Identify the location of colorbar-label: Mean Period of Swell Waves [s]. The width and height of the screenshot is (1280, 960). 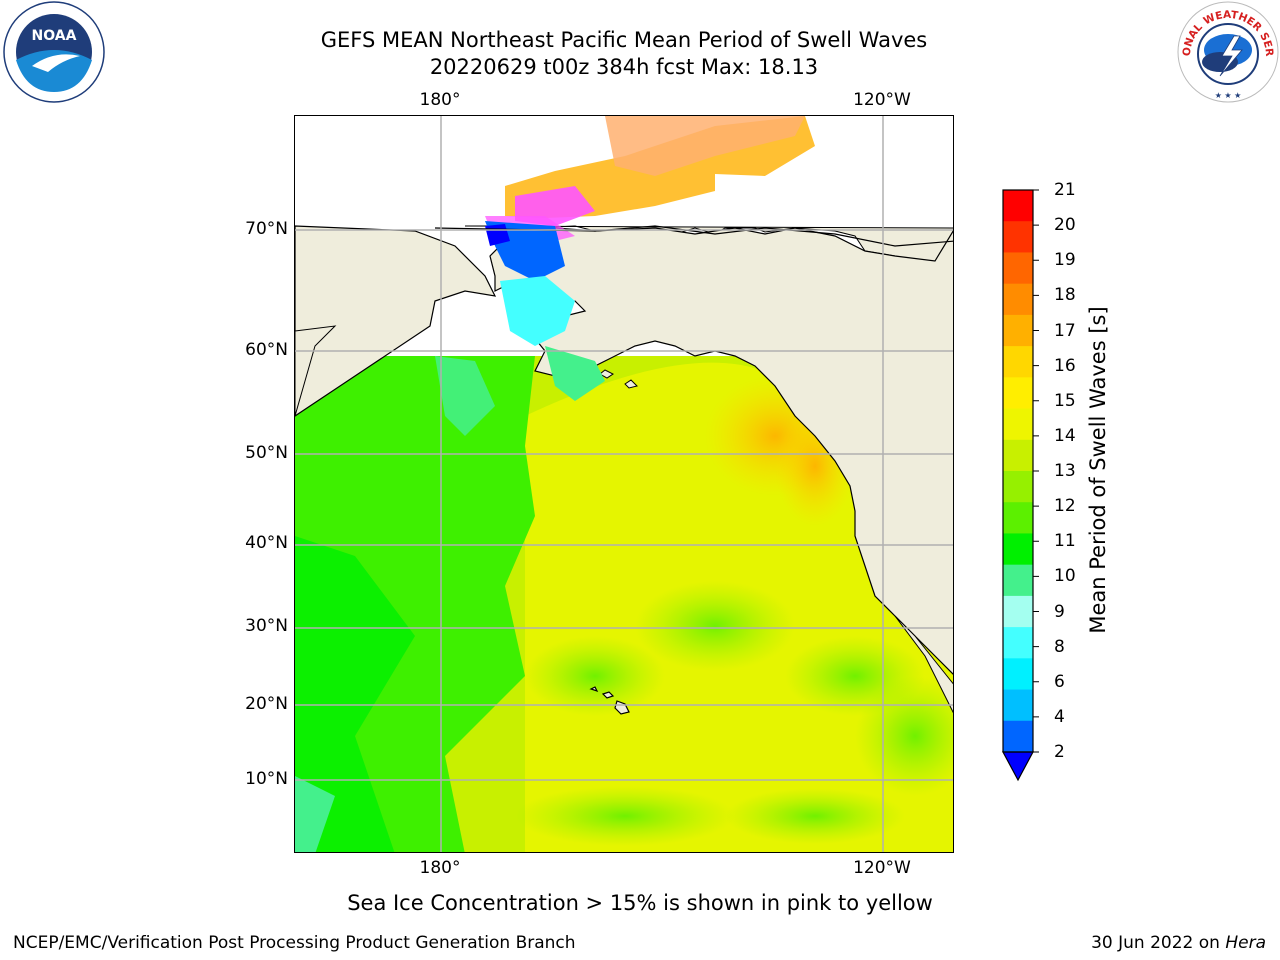
(1098, 470).